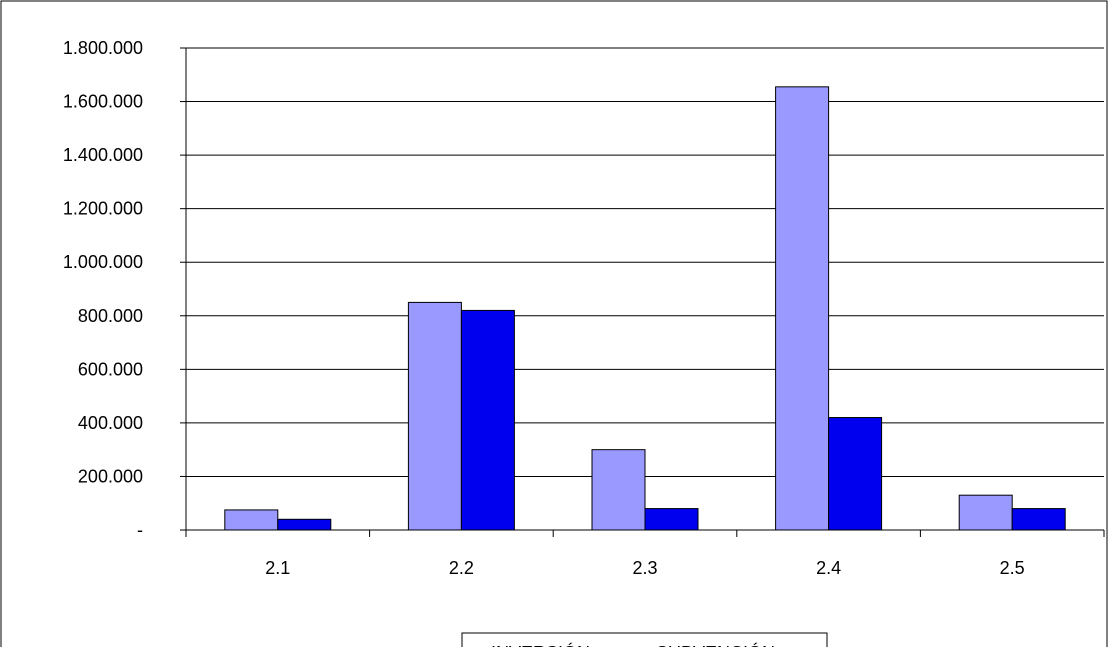 The image size is (1109, 652). I want to click on legend-label-inversion: INVERSIÓN, so click(540, 644).